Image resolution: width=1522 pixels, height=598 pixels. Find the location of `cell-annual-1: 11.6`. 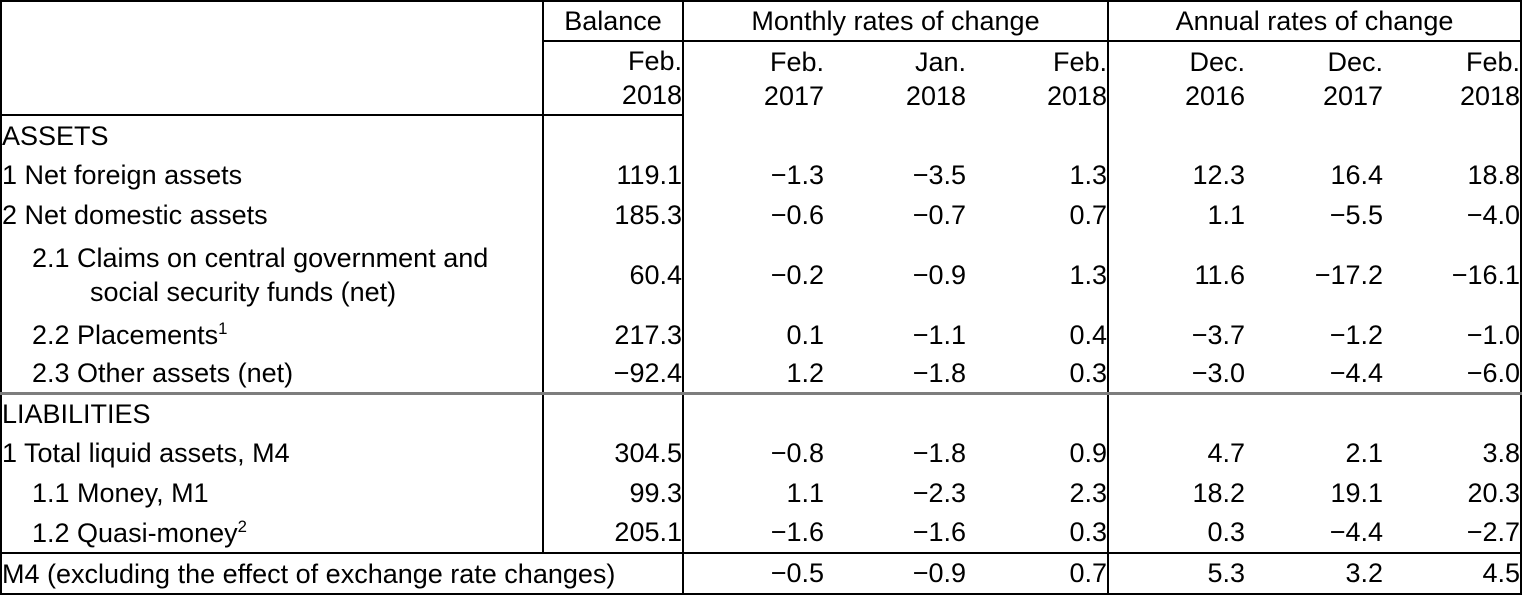

cell-annual-1: 11.6 is located at coordinates (1220, 274).